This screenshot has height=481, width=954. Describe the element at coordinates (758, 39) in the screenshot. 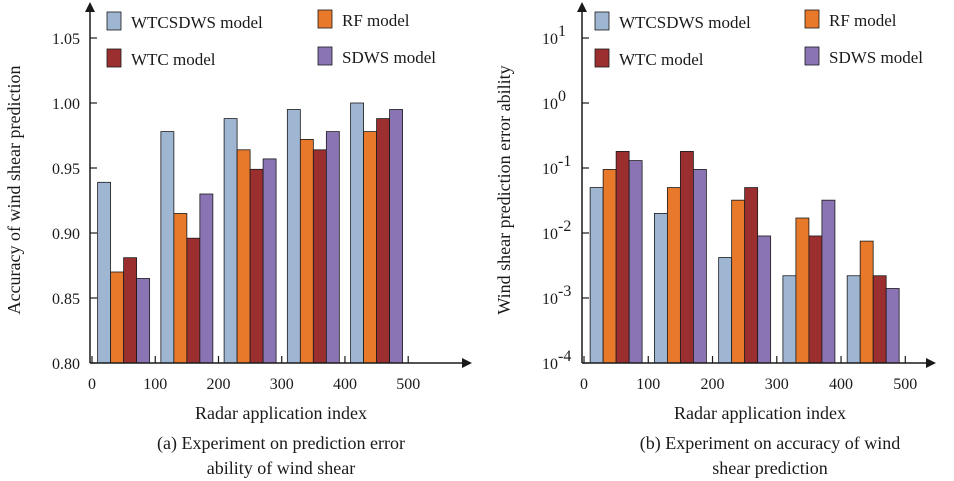

I see `legend-b: WTCSDWS model RF model WTC model SDWS model` at that location.